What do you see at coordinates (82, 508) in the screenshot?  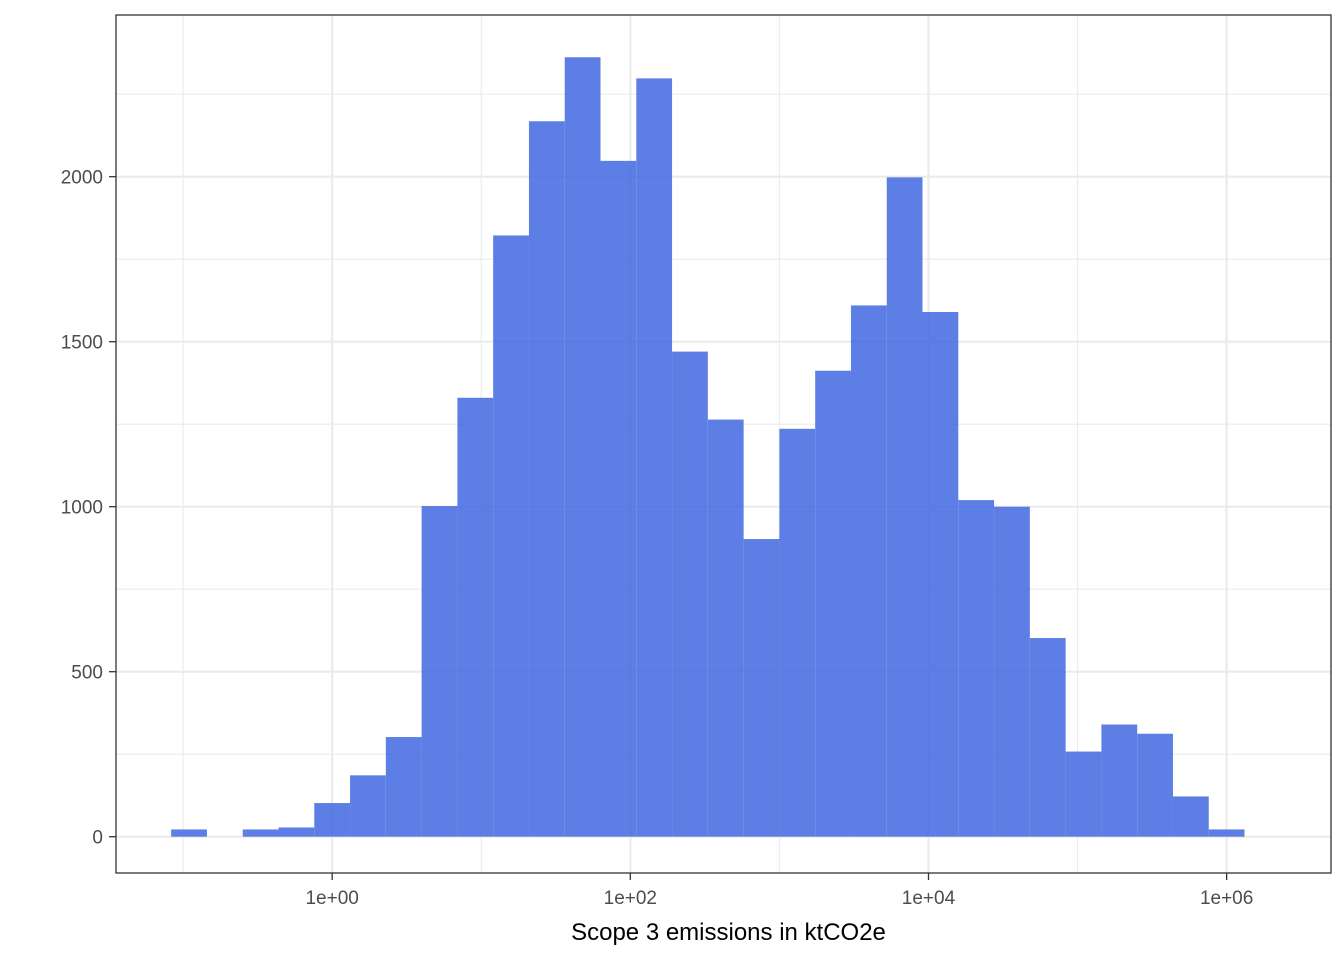 I see `y-tick-label: 1000` at bounding box center [82, 508].